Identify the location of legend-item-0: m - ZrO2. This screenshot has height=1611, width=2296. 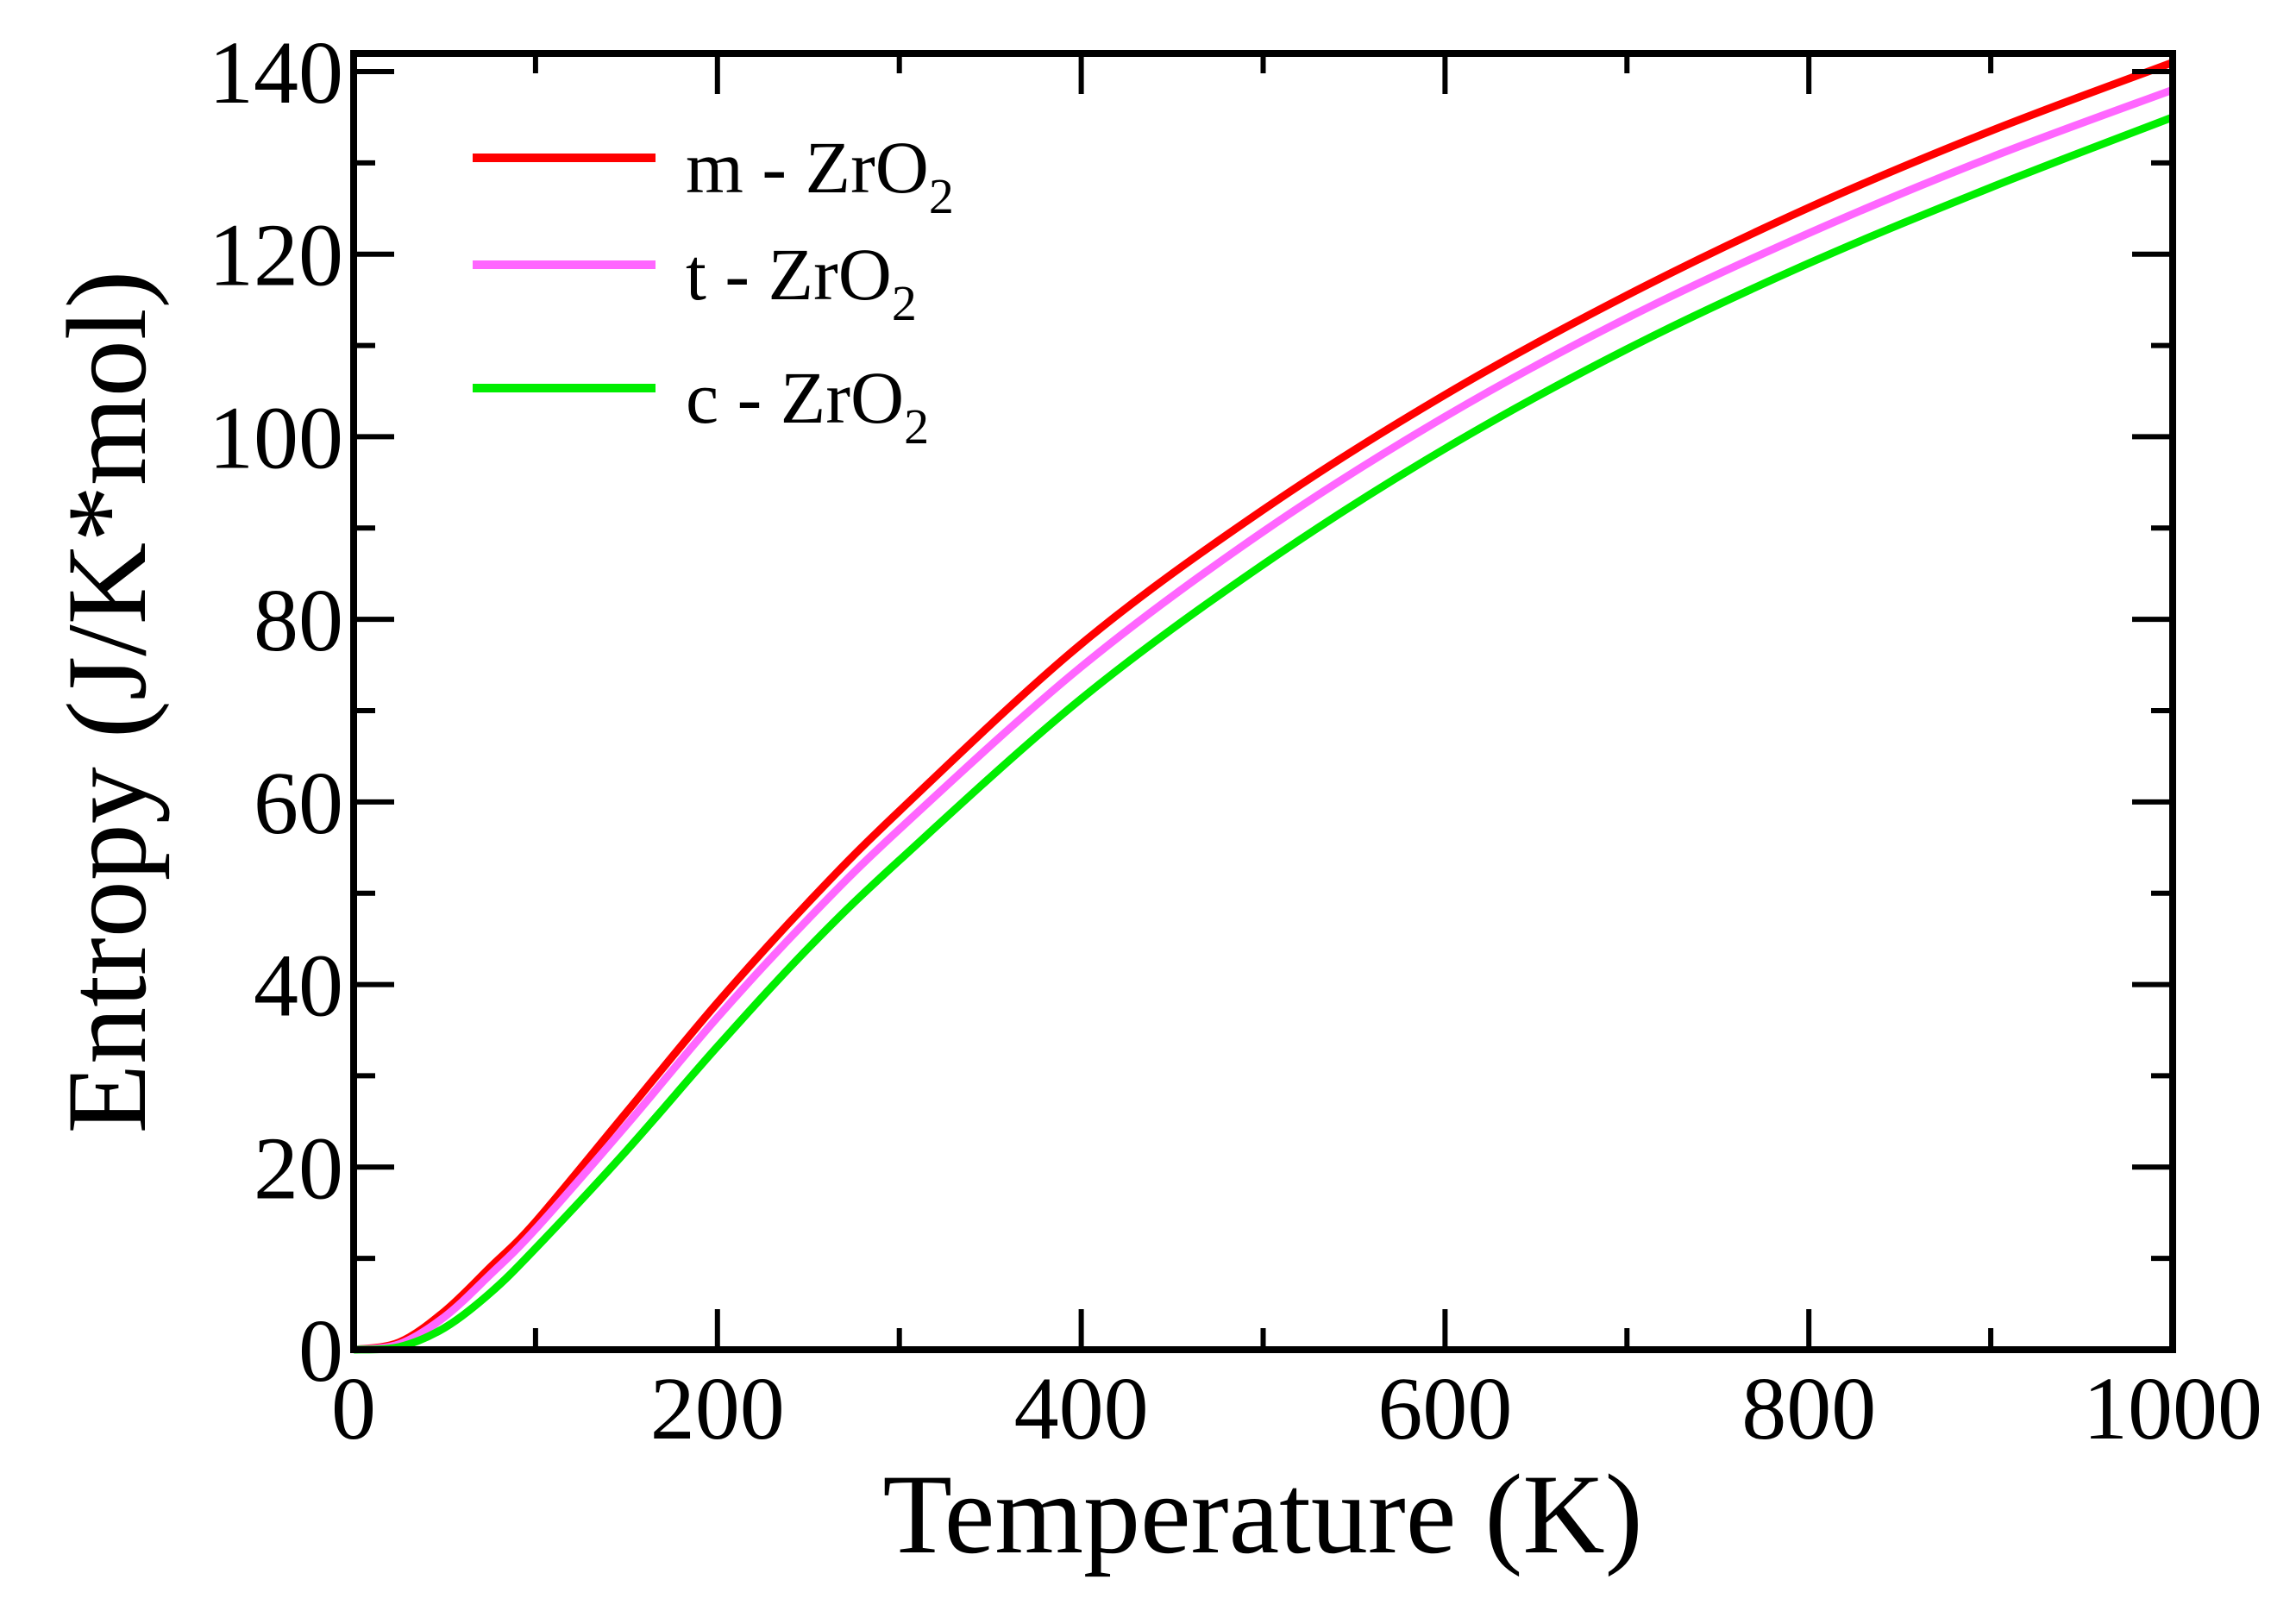
(714, 175).